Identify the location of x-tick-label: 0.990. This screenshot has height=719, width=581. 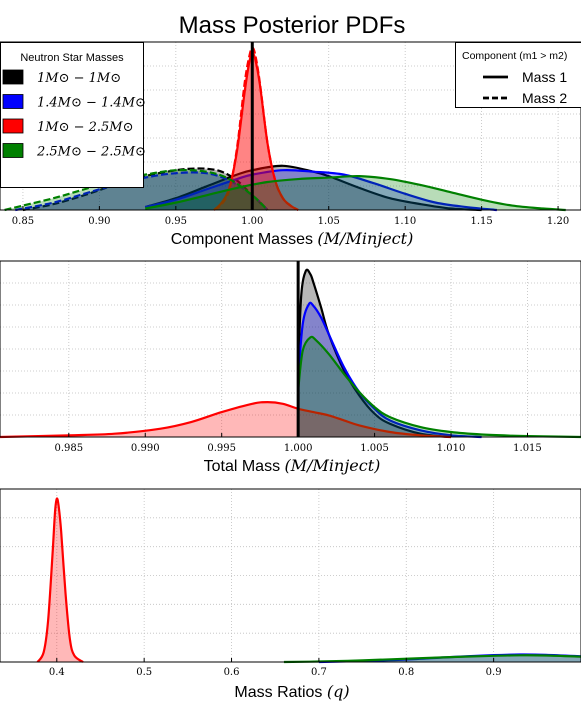
(145, 448).